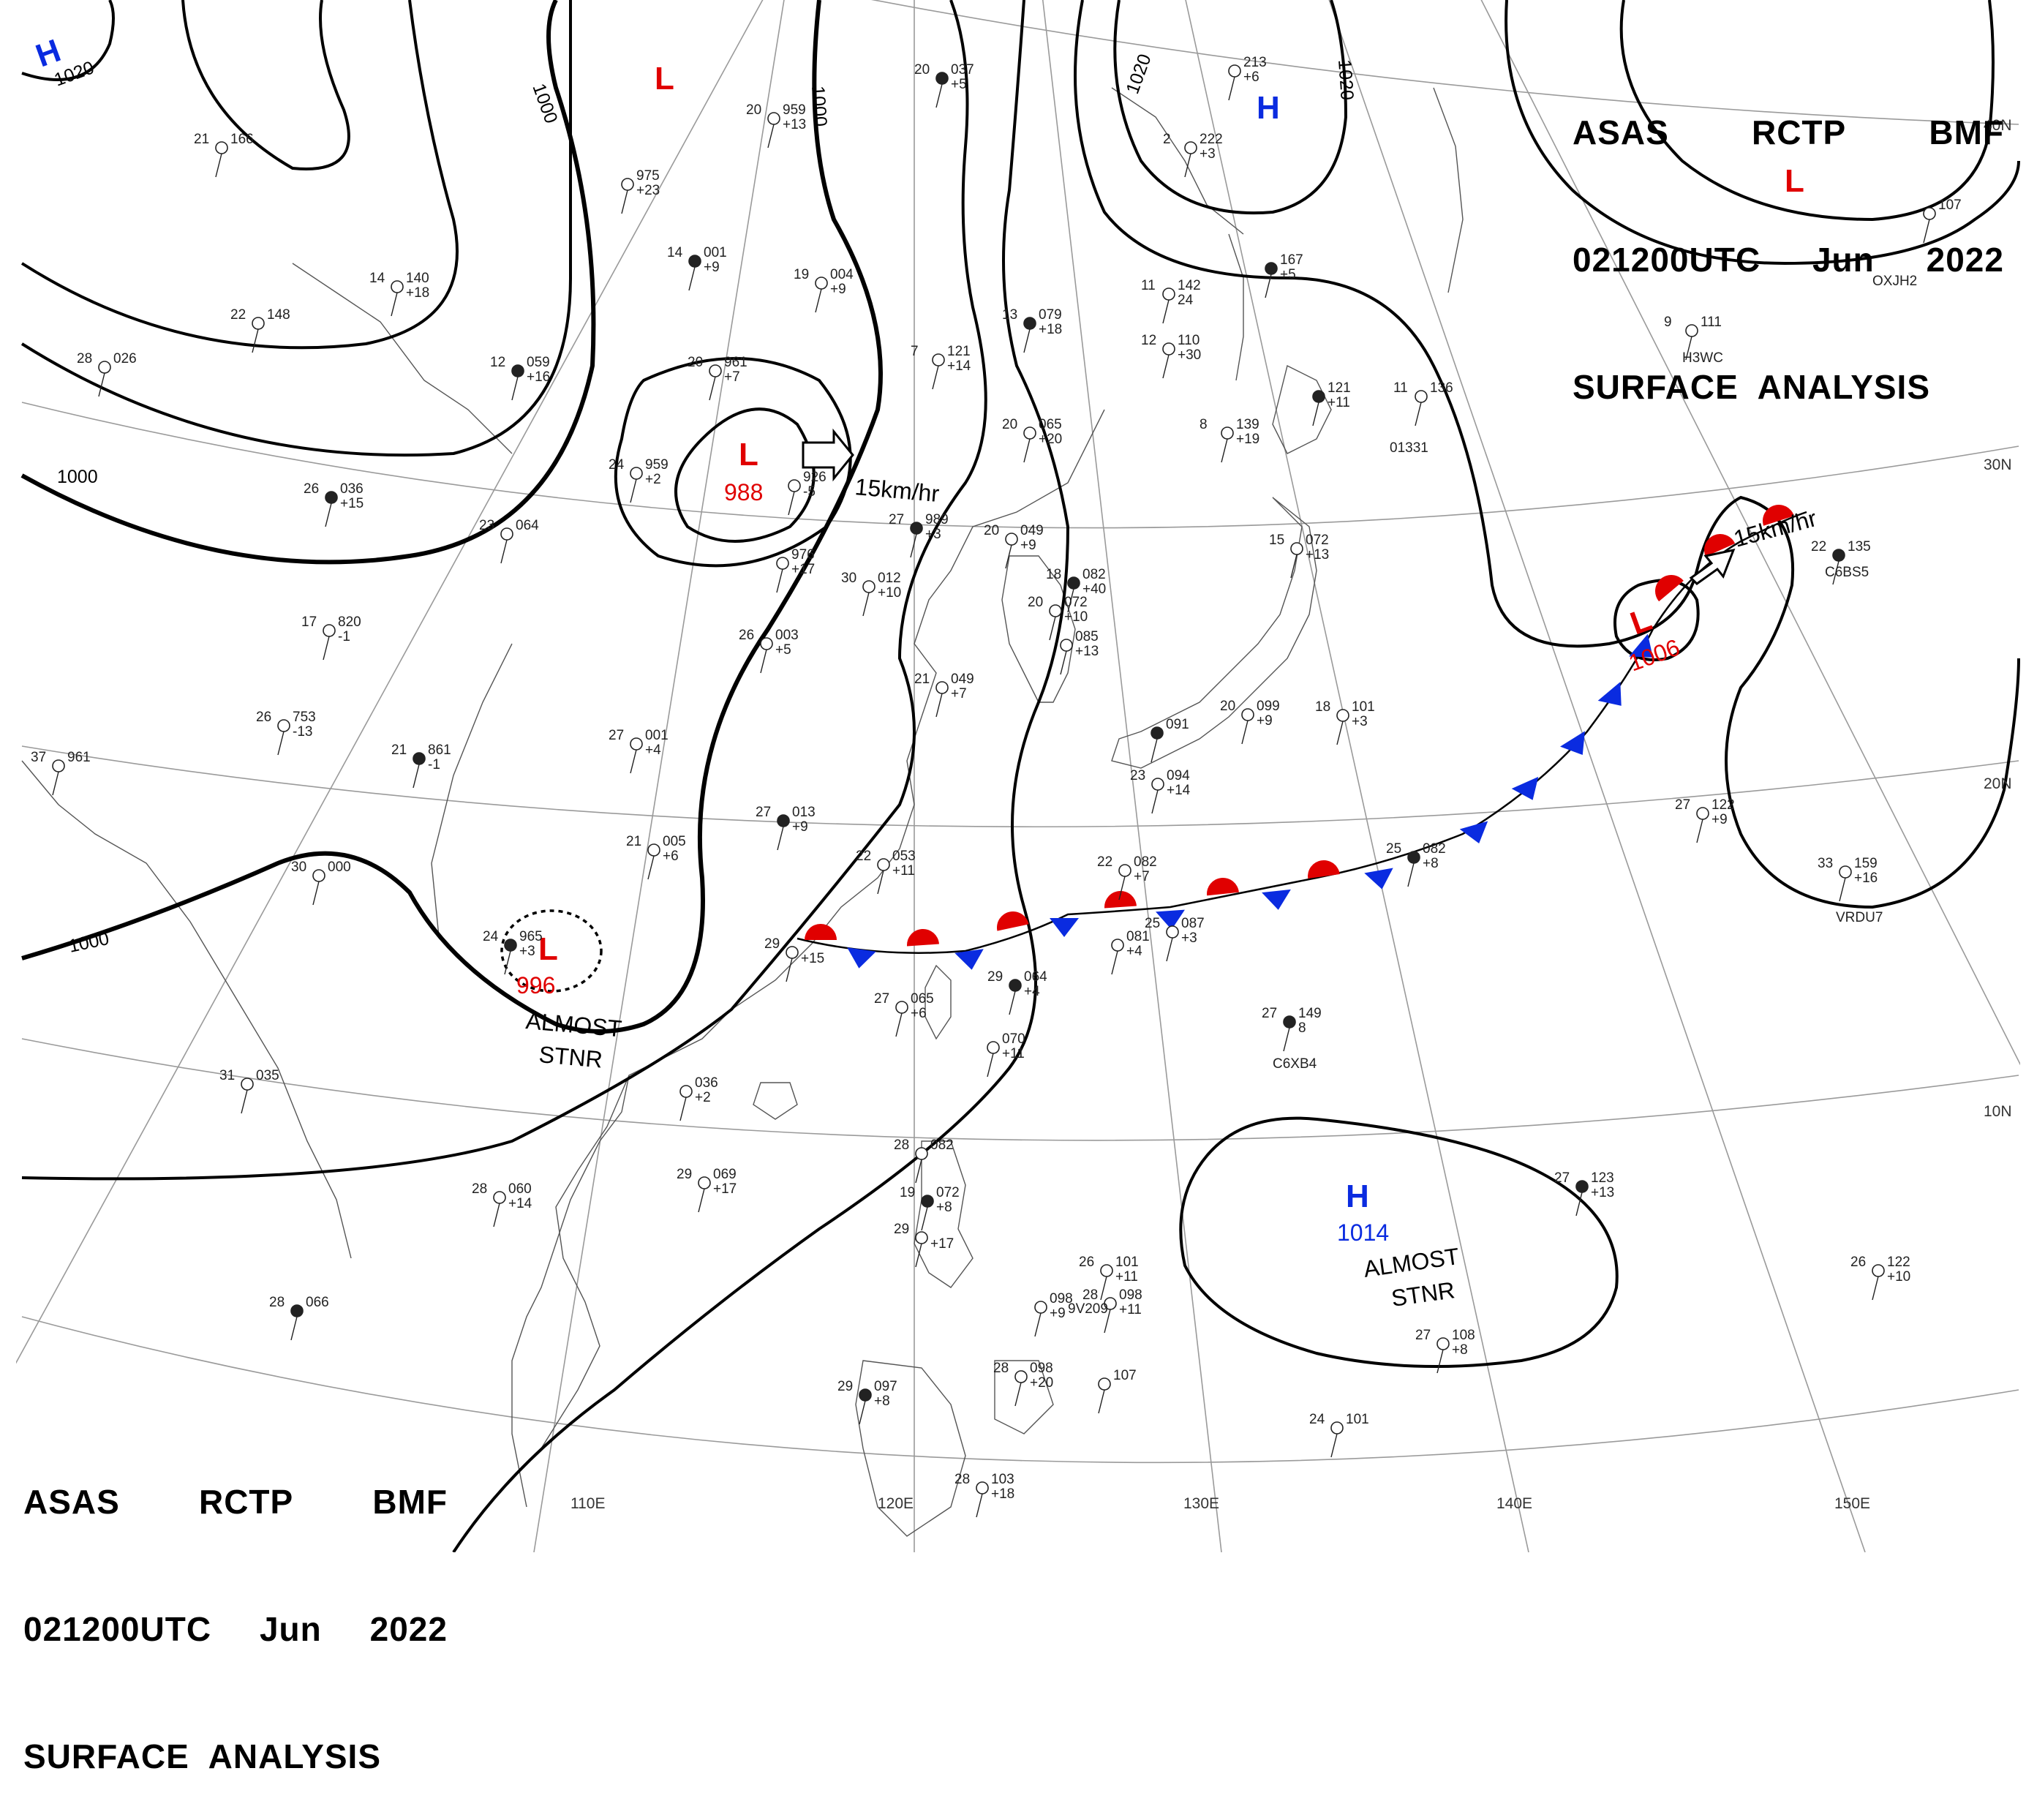 Image resolution: width=2026 pixels, height=1820 pixels. Describe the element at coordinates (548, 949) in the screenshot. I see `low-center-letter: L` at that location.